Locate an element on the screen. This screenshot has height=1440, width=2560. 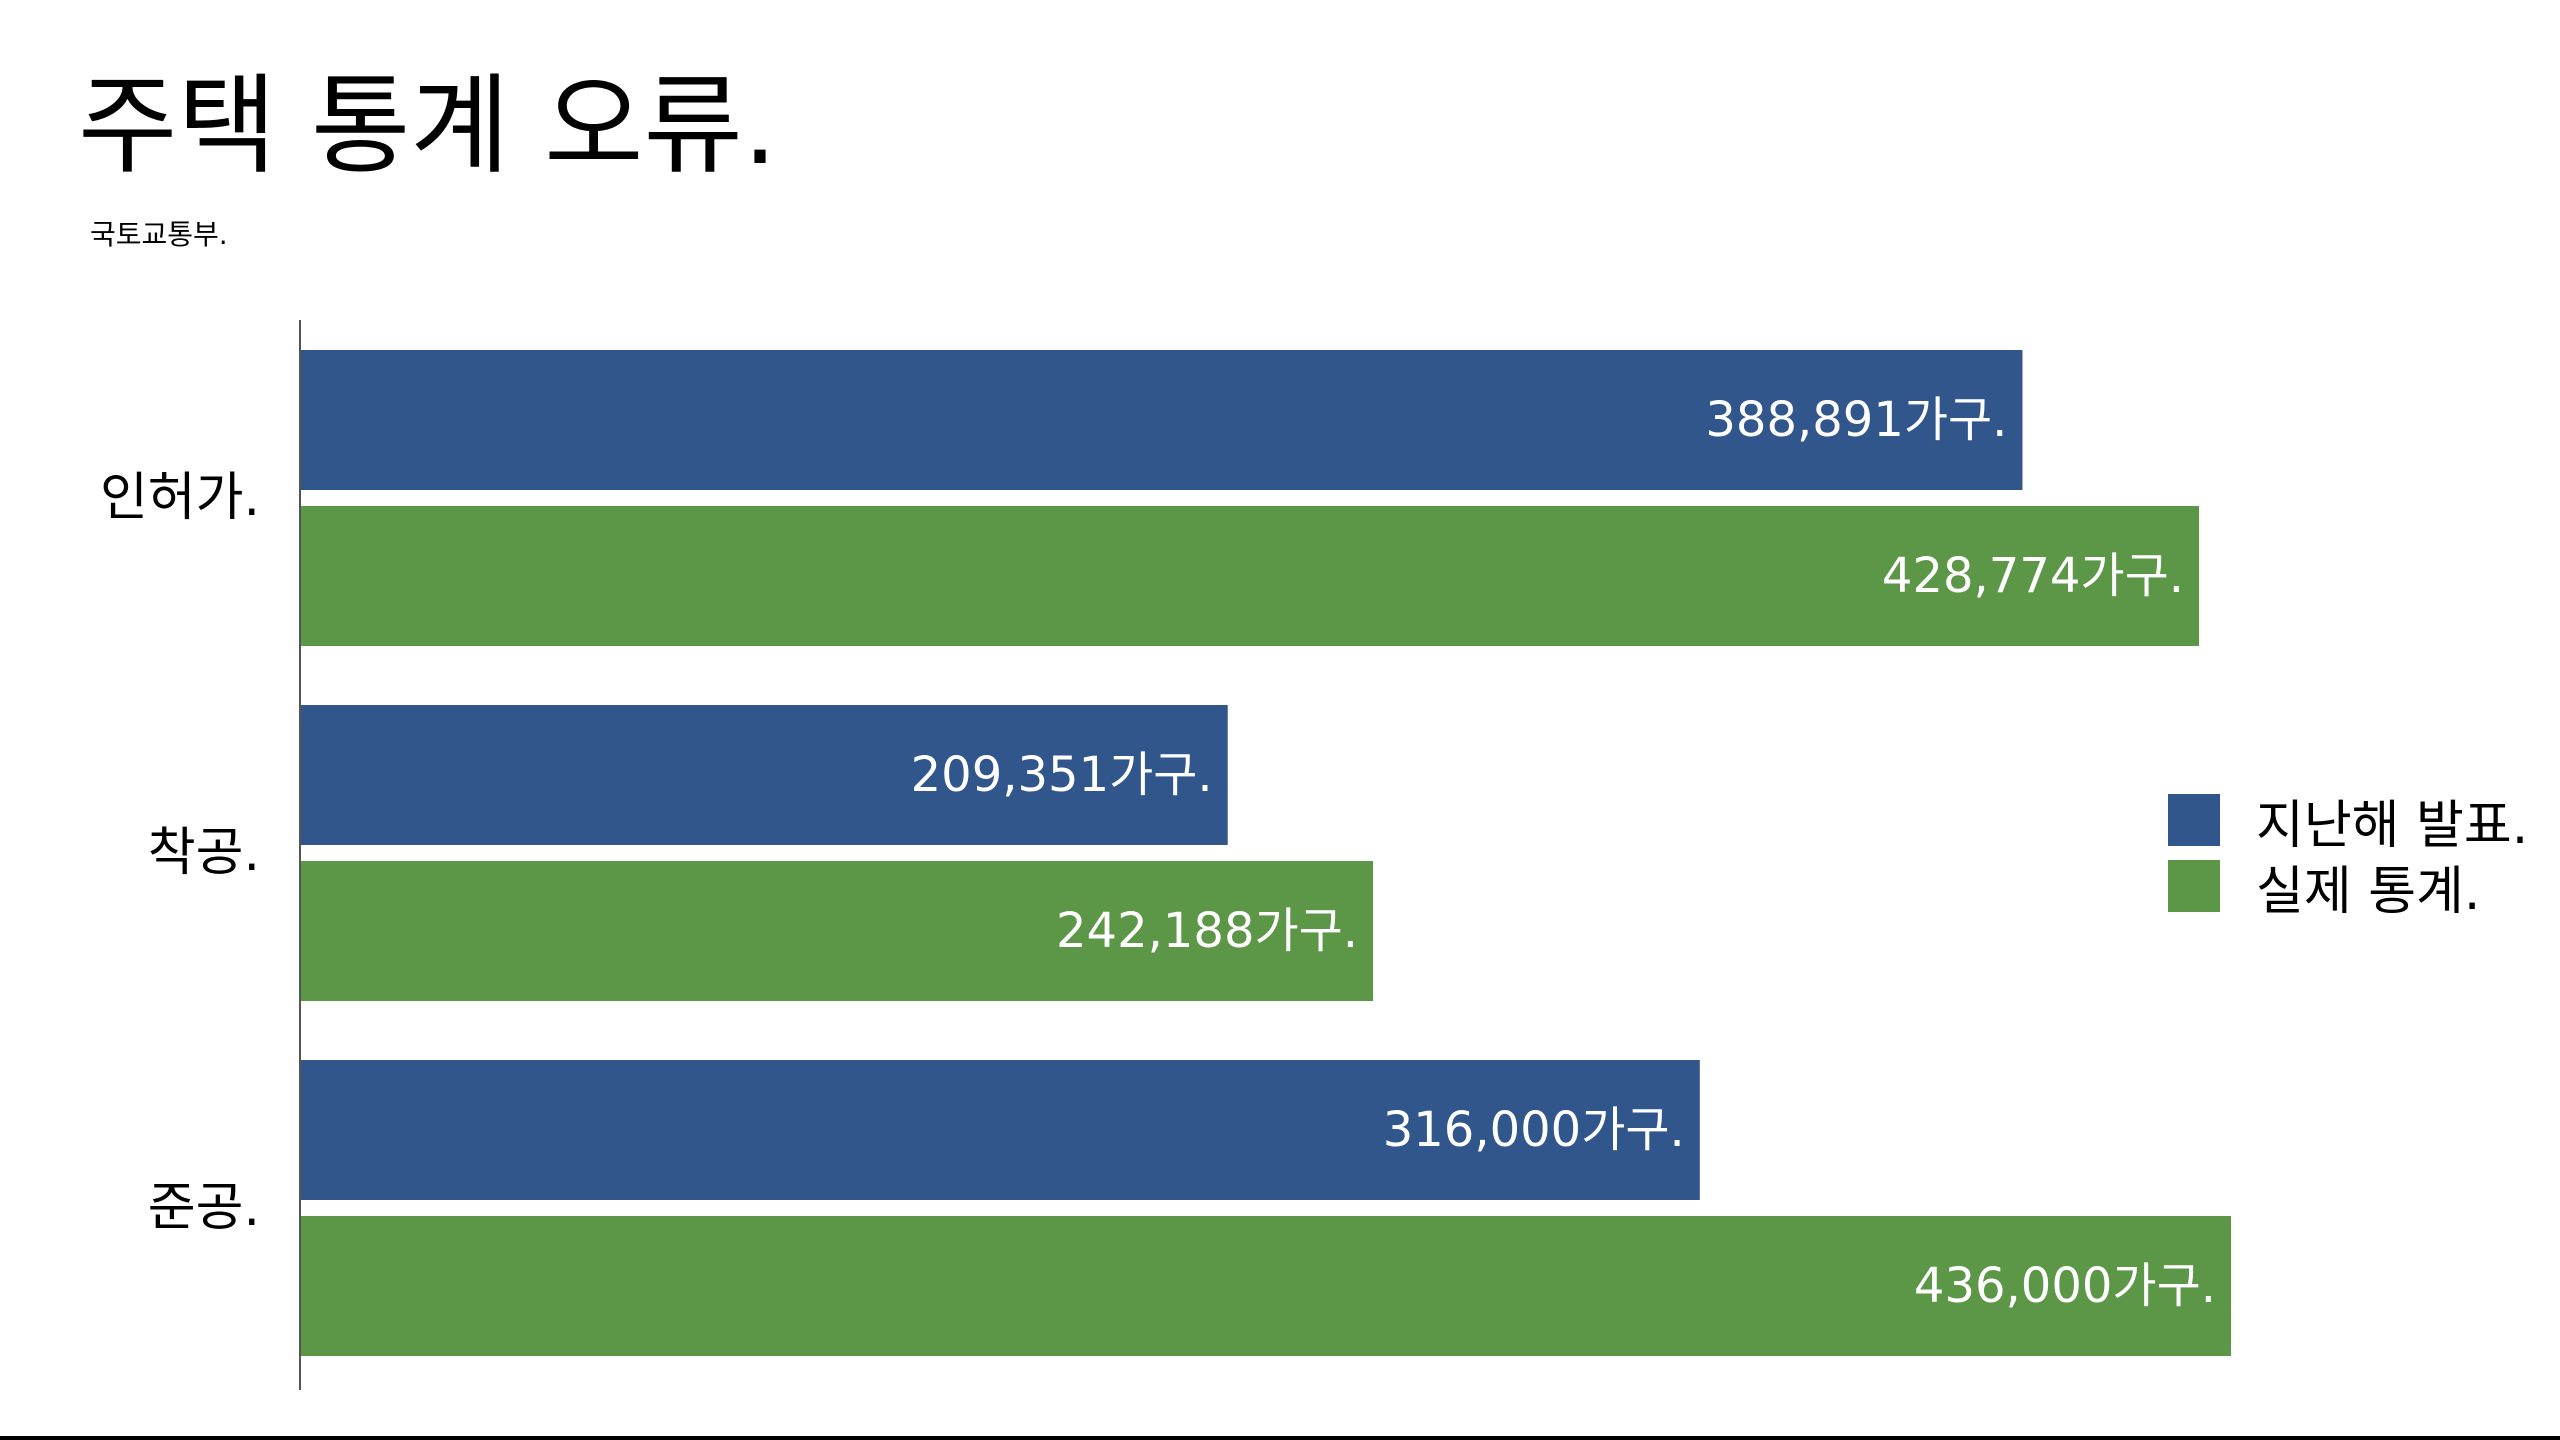
bar-value-label: 209,351가구. is located at coordinates (1062, 775).